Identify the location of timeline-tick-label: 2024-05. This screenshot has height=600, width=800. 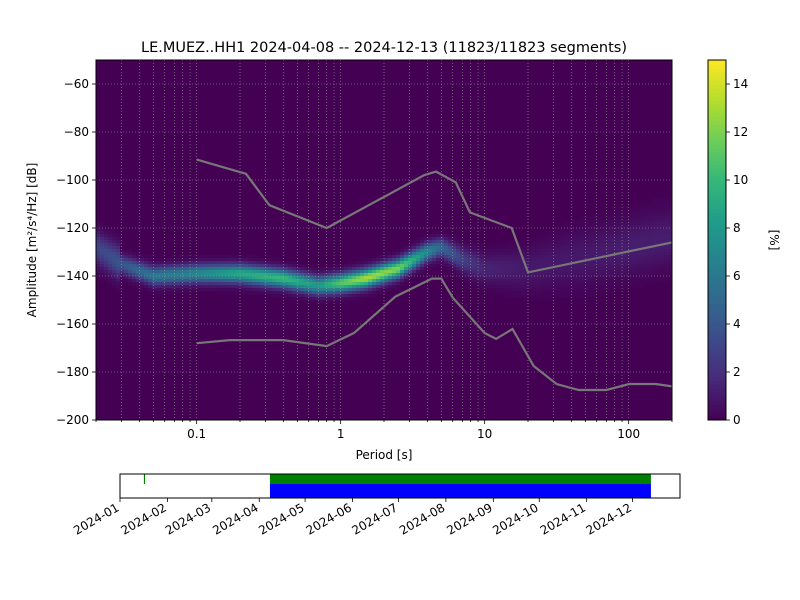
(281, 518).